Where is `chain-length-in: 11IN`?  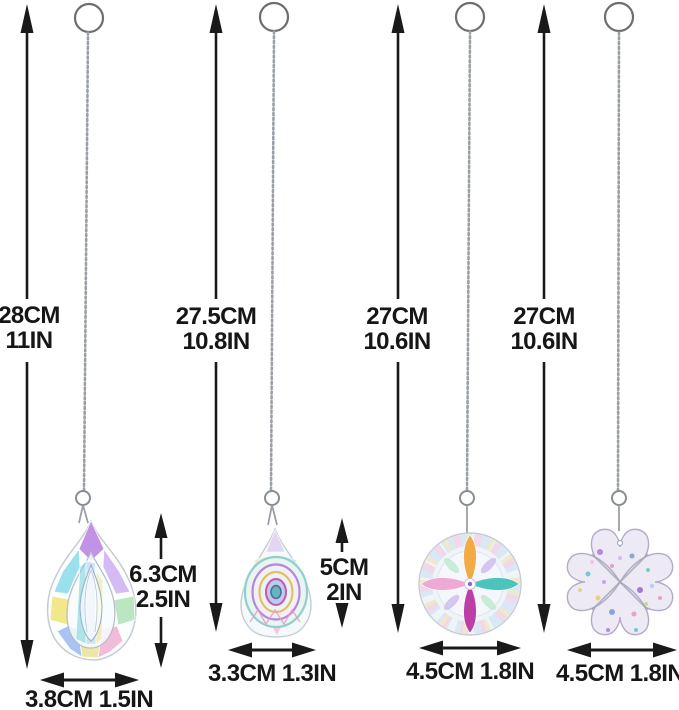
chain-length-in: 11IN is located at coordinates (29, 340).